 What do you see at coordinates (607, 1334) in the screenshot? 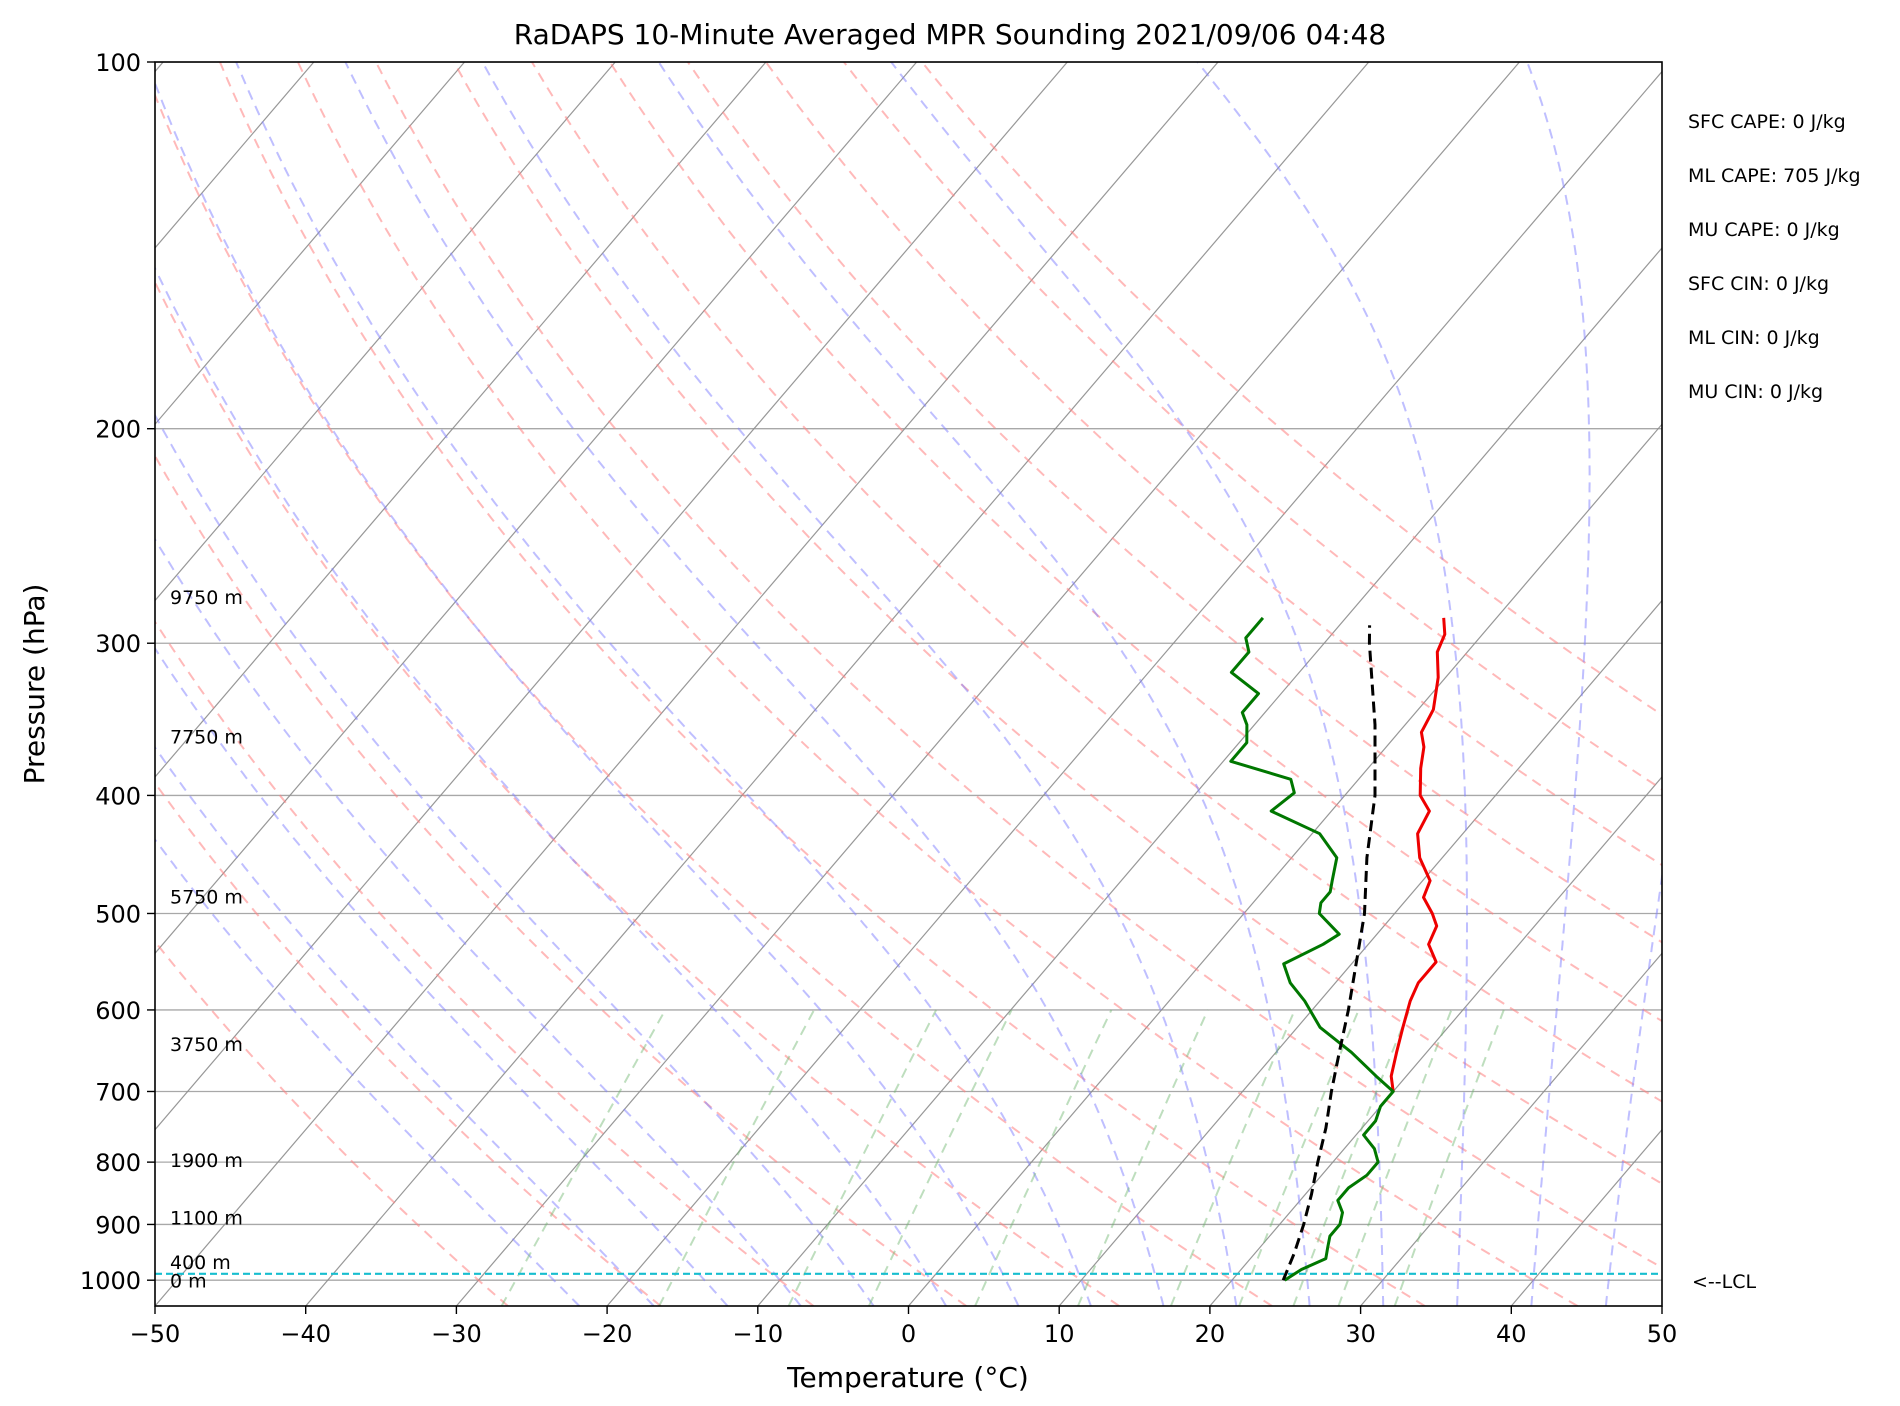
I see `x-tick-label: −20` at bounding box center [607, 1334].